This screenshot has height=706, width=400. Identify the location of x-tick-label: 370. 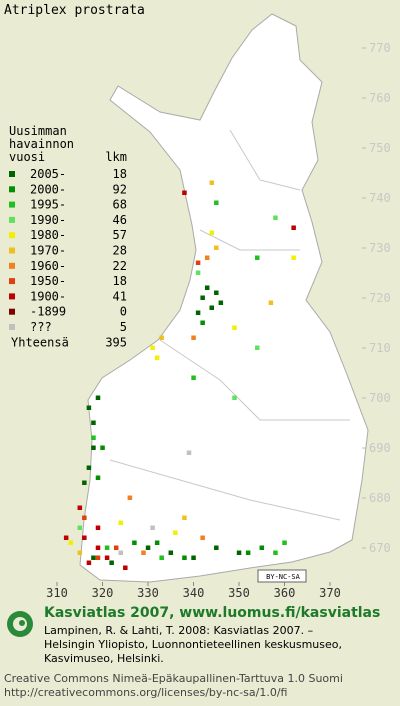
(330, 593).